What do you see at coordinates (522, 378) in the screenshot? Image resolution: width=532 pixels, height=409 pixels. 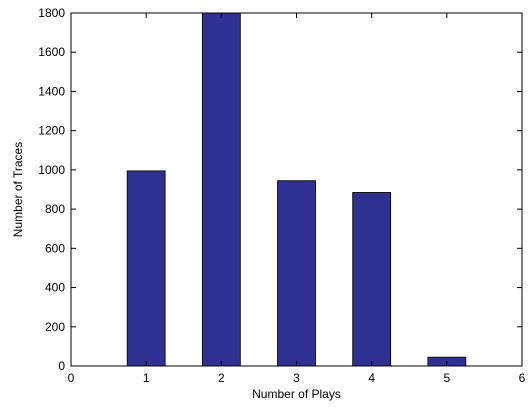 I see `x-tick-label: 6` at bounding box center [522, 378].